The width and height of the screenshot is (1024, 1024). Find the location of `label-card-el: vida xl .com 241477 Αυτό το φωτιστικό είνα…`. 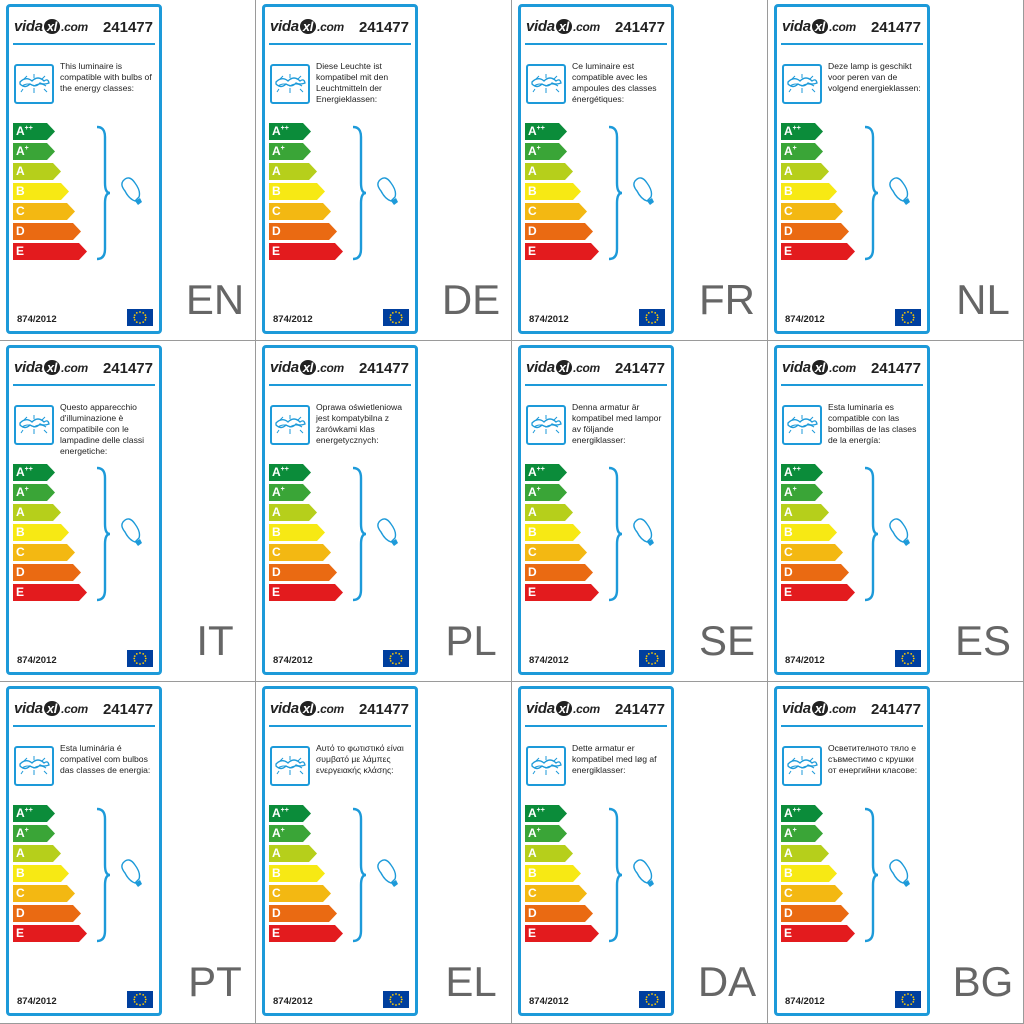

label-card-el: vida xl .com 241477 Αυτό το φωτιστικό είνα… is located at coordinates (384, 853).